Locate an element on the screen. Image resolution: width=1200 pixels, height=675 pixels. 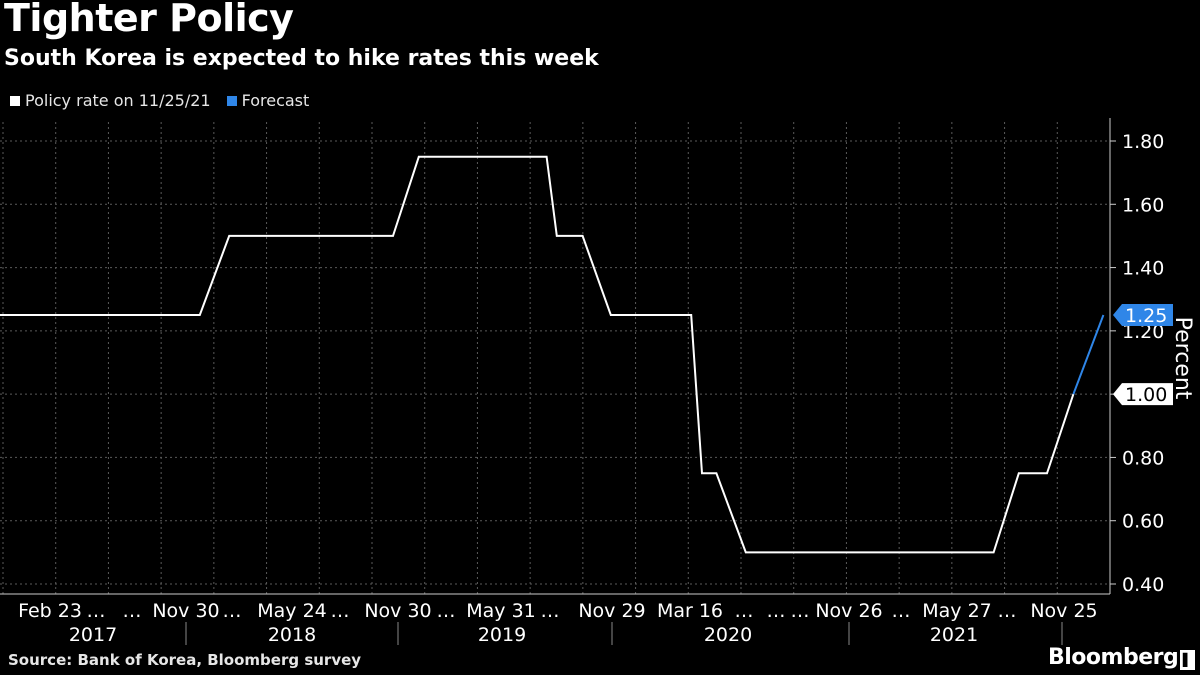
y-tick-label: 0.80 is located at coordinates (1143, 458).